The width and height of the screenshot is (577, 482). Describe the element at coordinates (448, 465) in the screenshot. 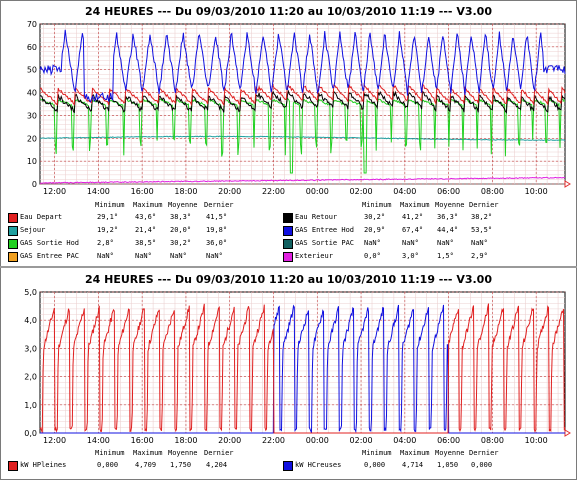

I see `legend-value-moyenne: 1,050` at that location.